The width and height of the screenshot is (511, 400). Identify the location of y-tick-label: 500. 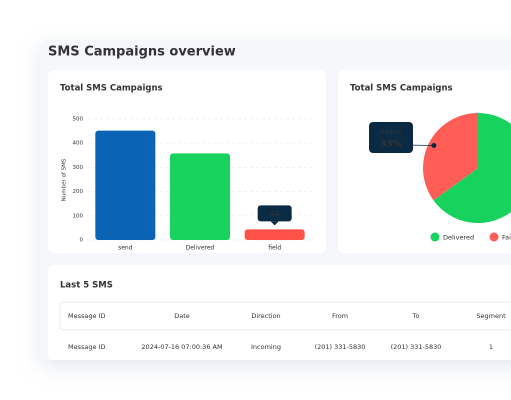
(78, 120).